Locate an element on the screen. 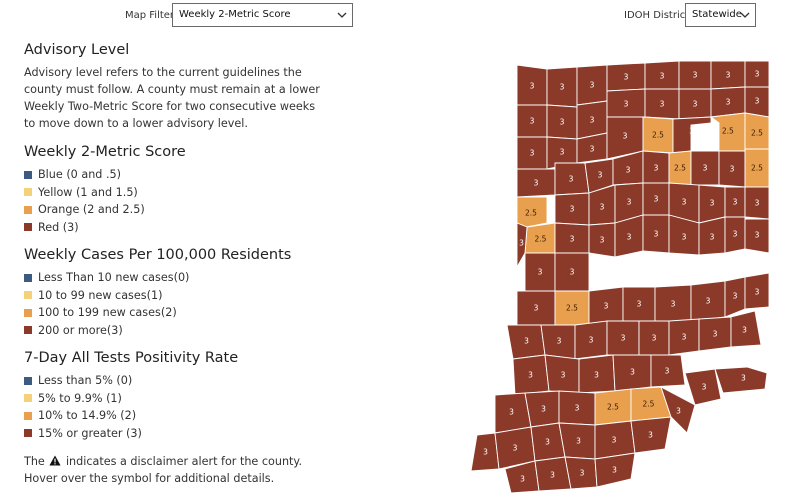 Image resolution: width=799 pixels, height=500 pixels. legend-label: Orange (2 and 2.5) is located at coordinates (91, 209).